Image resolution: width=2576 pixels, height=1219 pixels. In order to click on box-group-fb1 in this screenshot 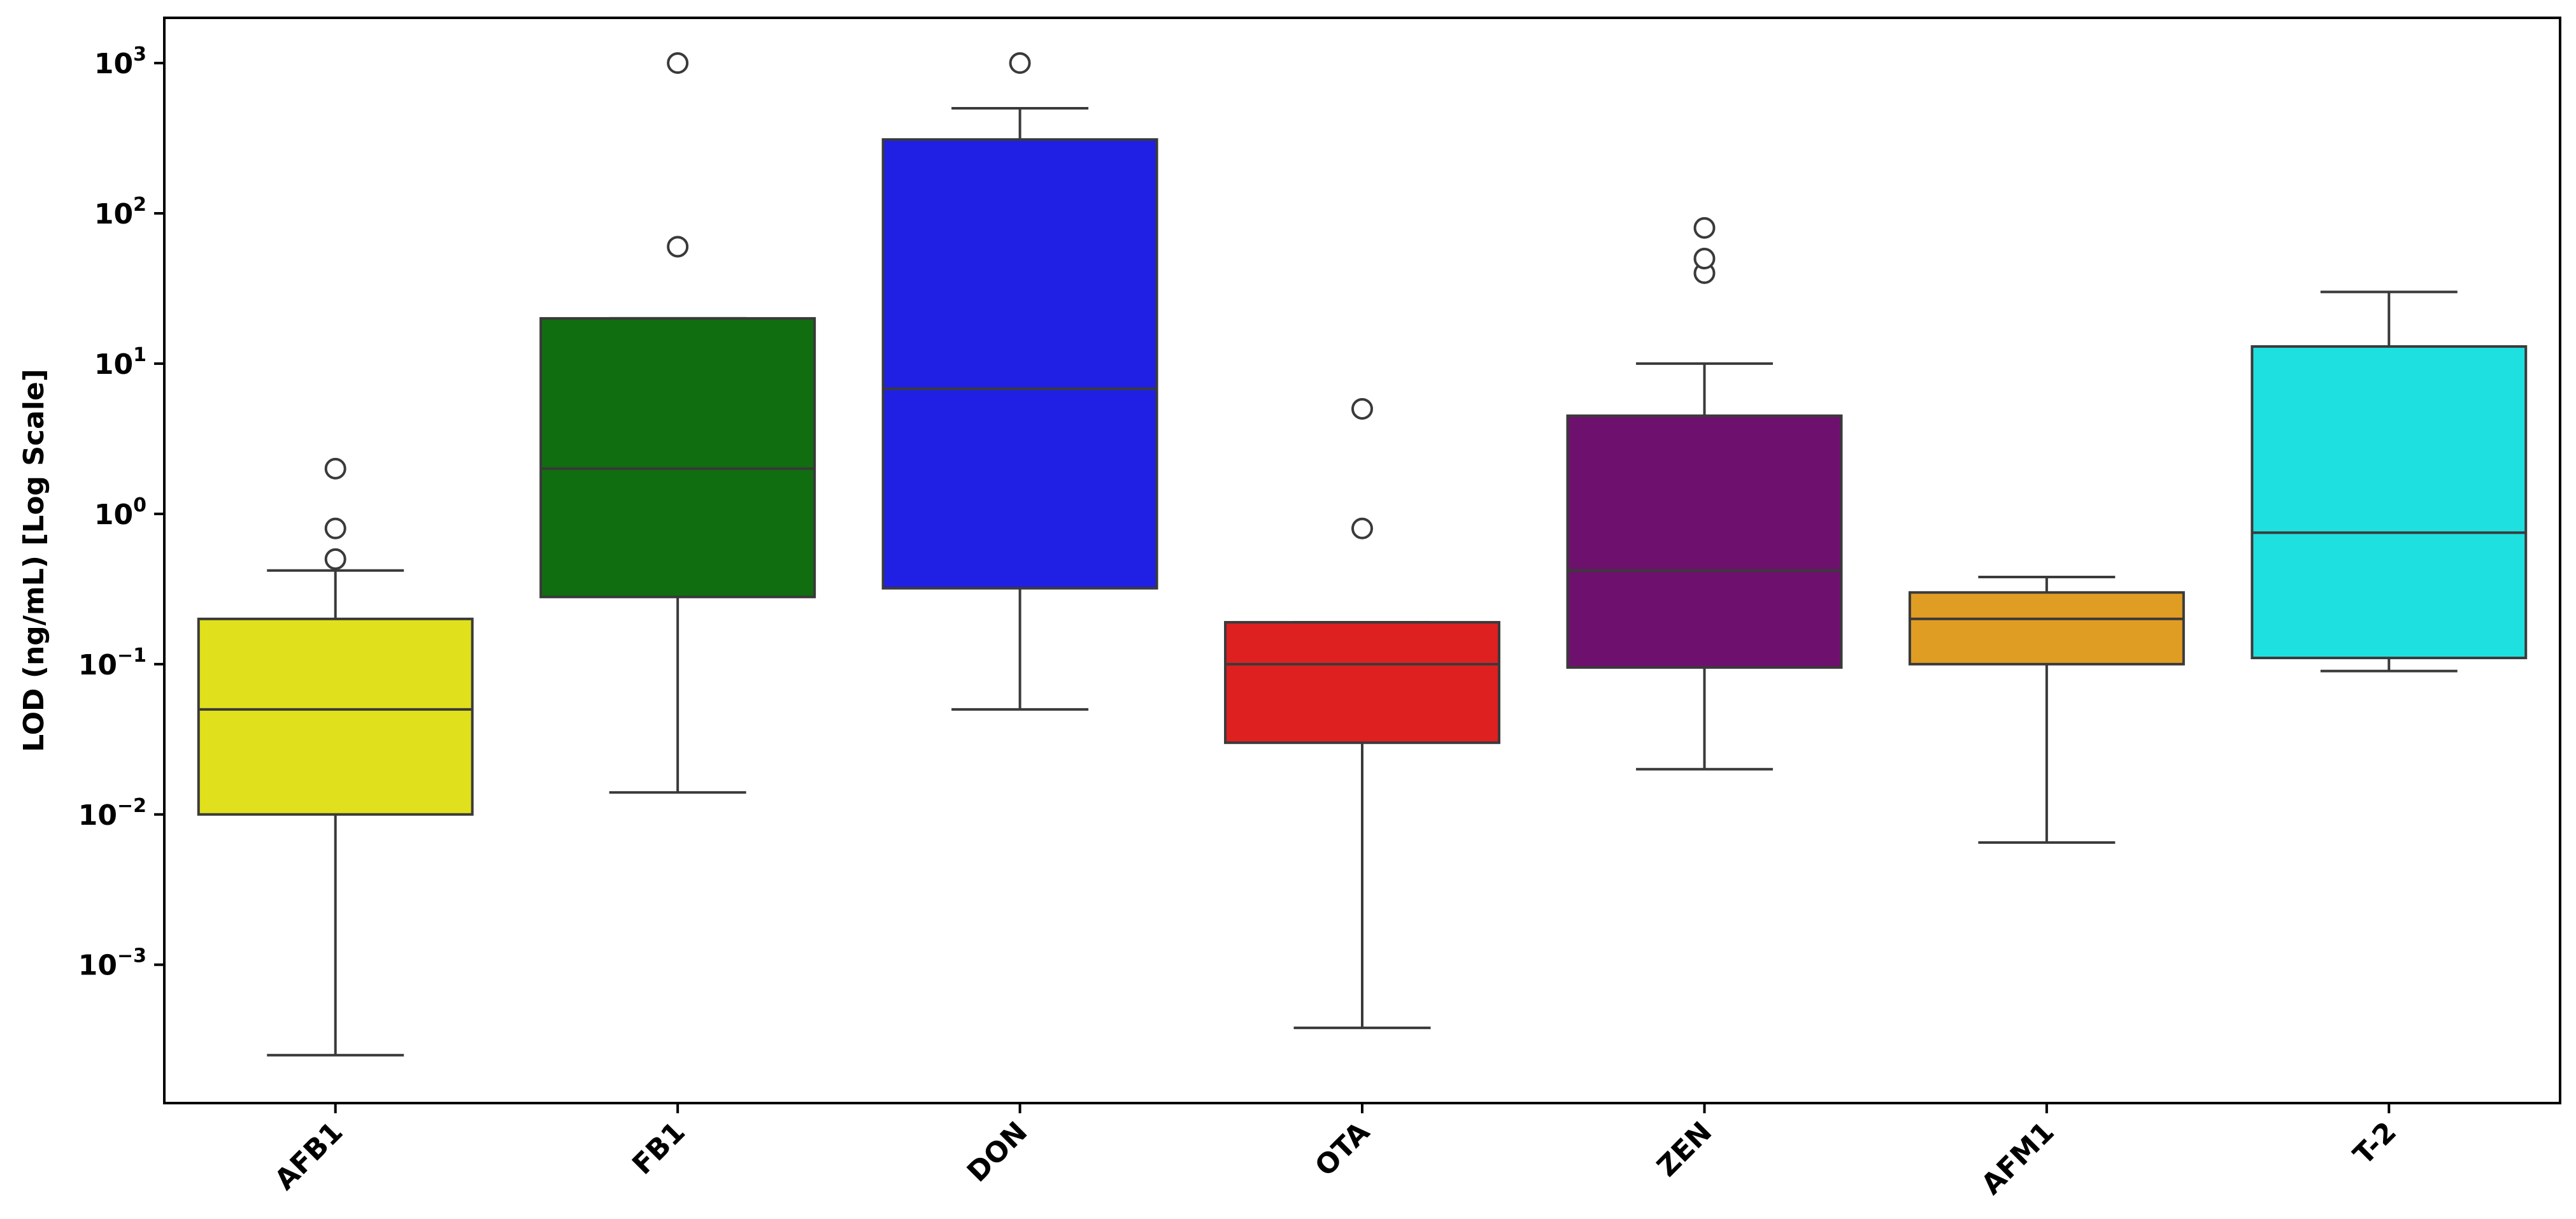, I will do `click(677, 555)`.